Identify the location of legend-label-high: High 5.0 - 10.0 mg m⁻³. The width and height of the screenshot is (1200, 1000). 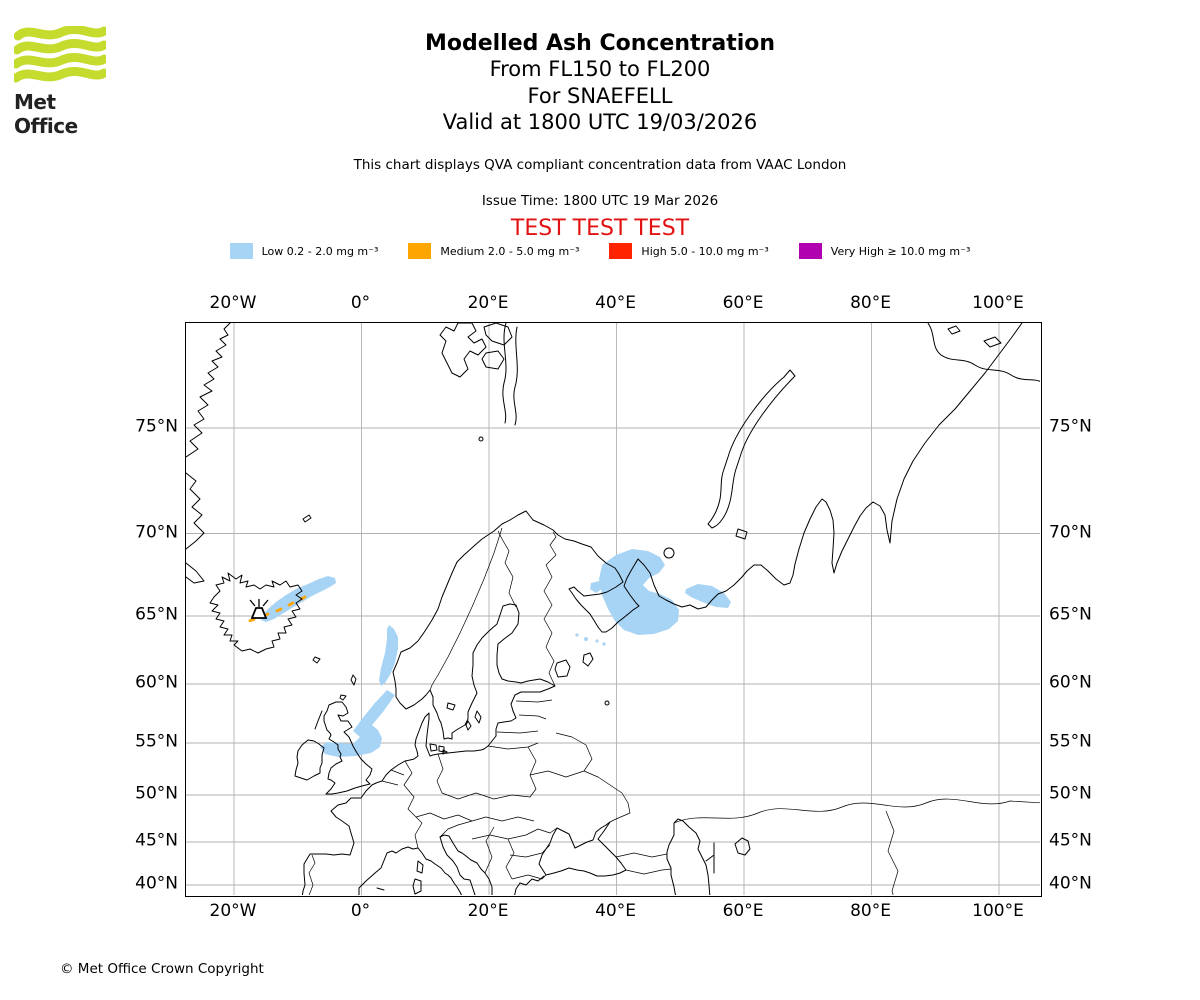
(705, 251).